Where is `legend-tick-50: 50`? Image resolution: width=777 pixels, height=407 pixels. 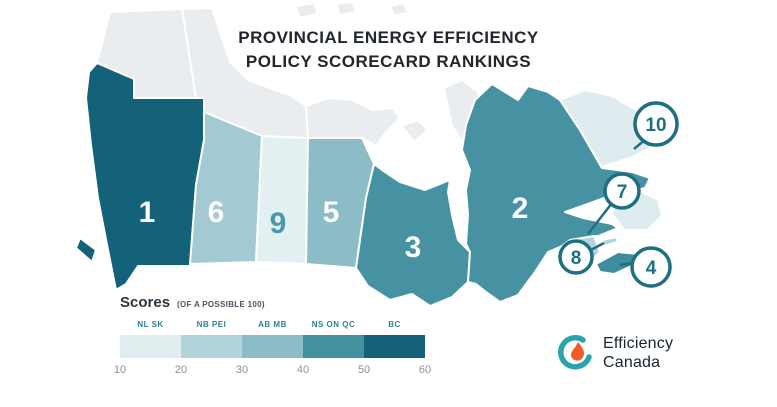 legend-tick-50: 50 is located at coordinates (364, 370).